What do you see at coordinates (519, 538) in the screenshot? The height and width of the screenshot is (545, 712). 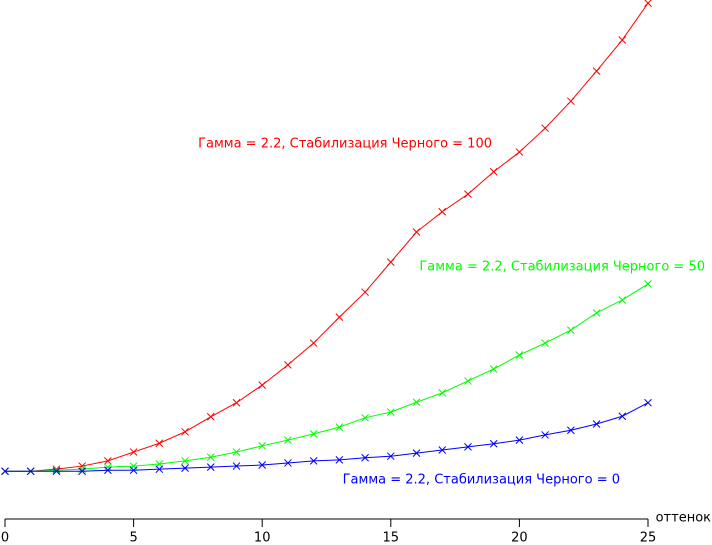 I see `x-tick-label: 20` at bounding box center [519, 538].